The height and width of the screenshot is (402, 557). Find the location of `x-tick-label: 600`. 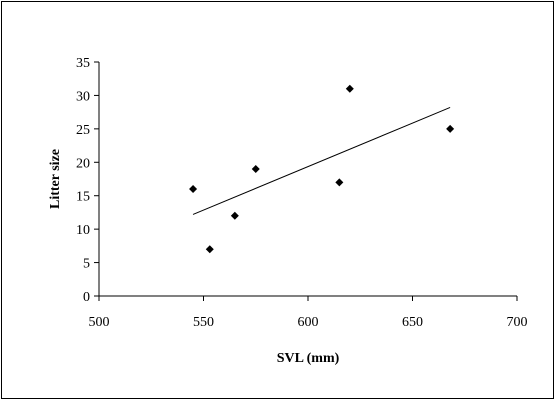

x-tick-label: 600 is located at coordinates (308, 322).